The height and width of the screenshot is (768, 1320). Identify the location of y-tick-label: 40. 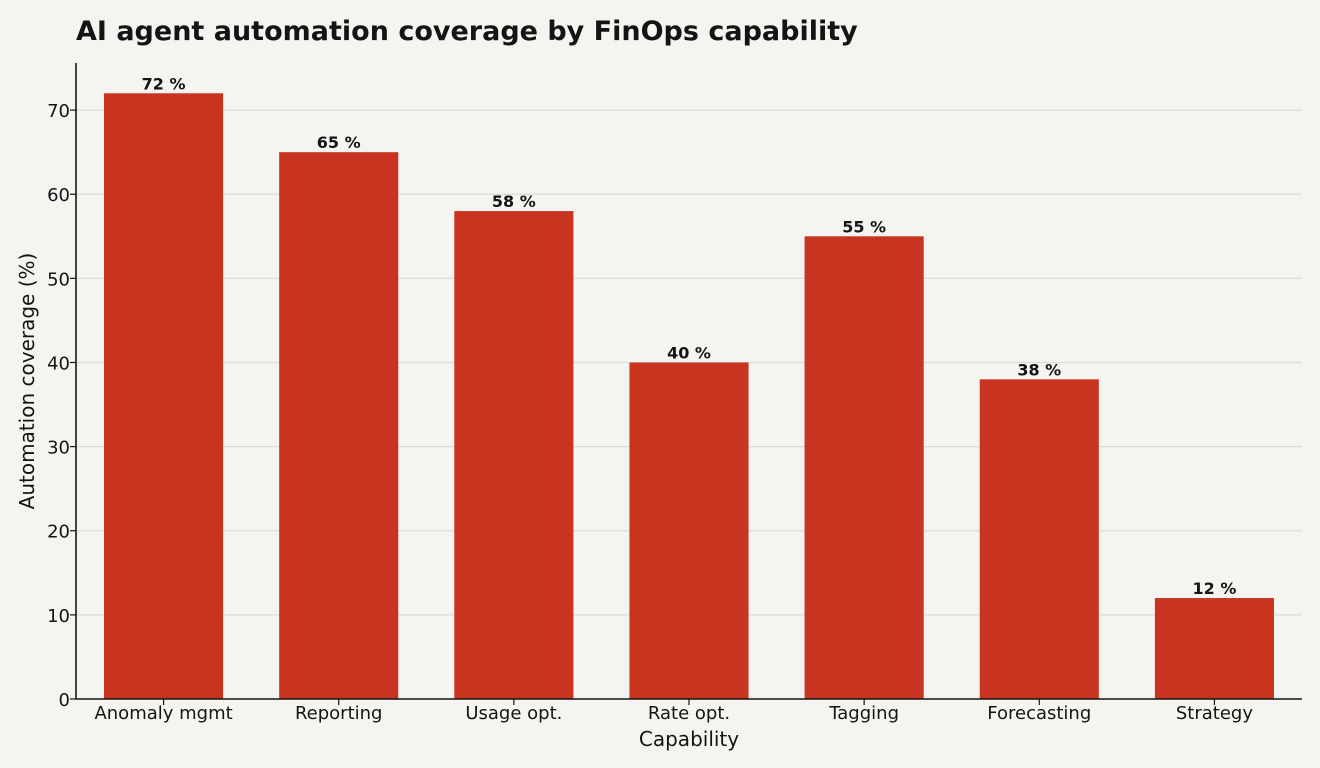
(58, 363).